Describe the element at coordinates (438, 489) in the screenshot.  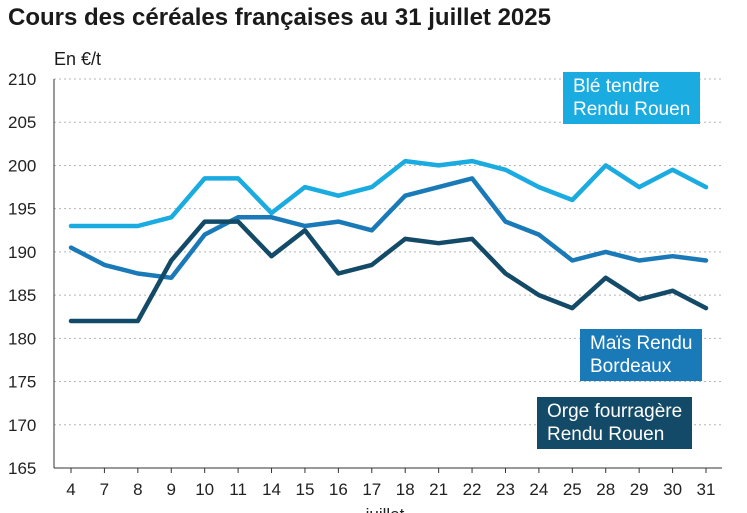
I see `x-tick-label: 21` at that location.